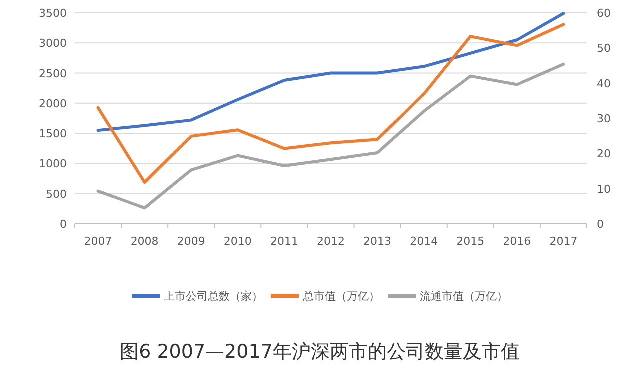  I want to click on x-tick-label: 2009, so click(191, 241).